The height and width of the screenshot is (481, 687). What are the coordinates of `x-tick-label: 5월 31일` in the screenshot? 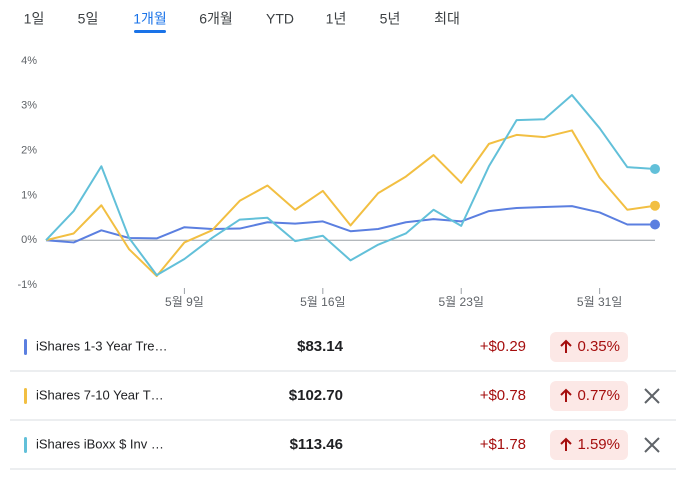 It's located at (599, 302).